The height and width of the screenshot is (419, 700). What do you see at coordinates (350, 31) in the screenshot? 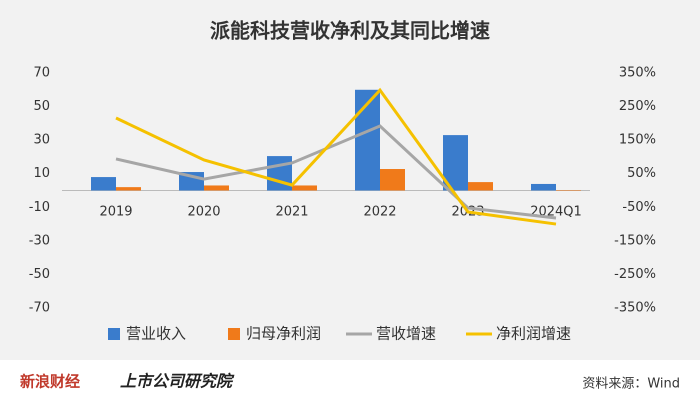
I see `chart-title: 派能科技营收净利及其同比增速` at bounding box center [350, 31].